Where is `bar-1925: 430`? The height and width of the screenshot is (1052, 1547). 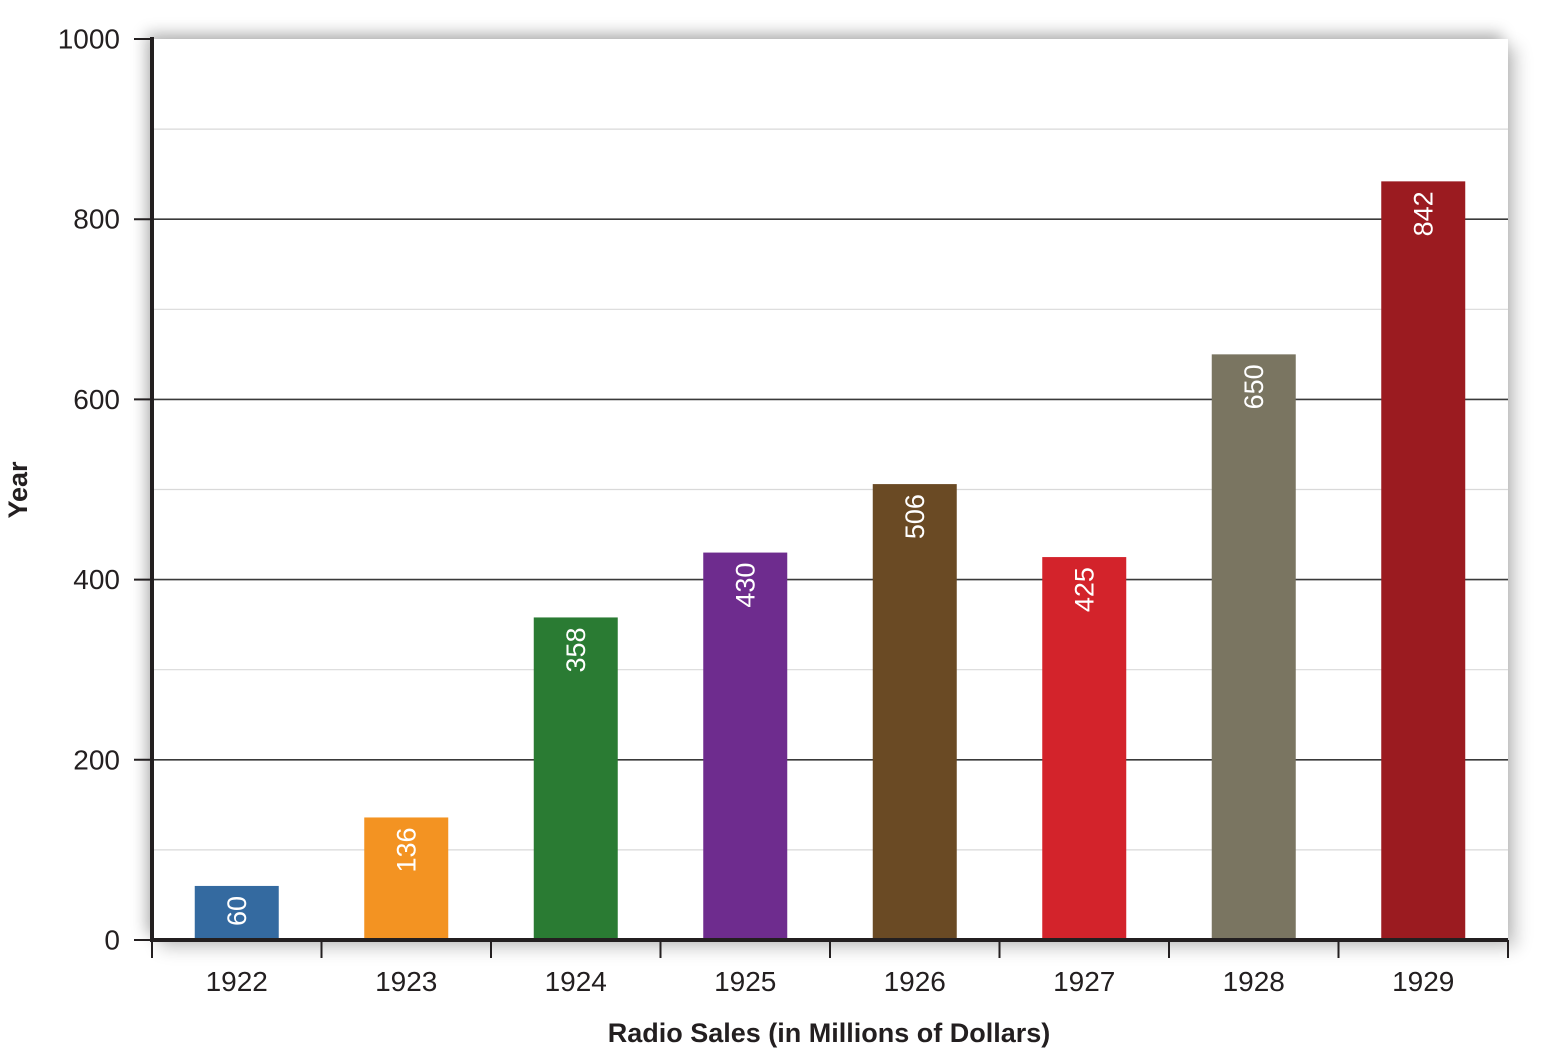
bar-1925: 430 is located at coordinates (745, 746).